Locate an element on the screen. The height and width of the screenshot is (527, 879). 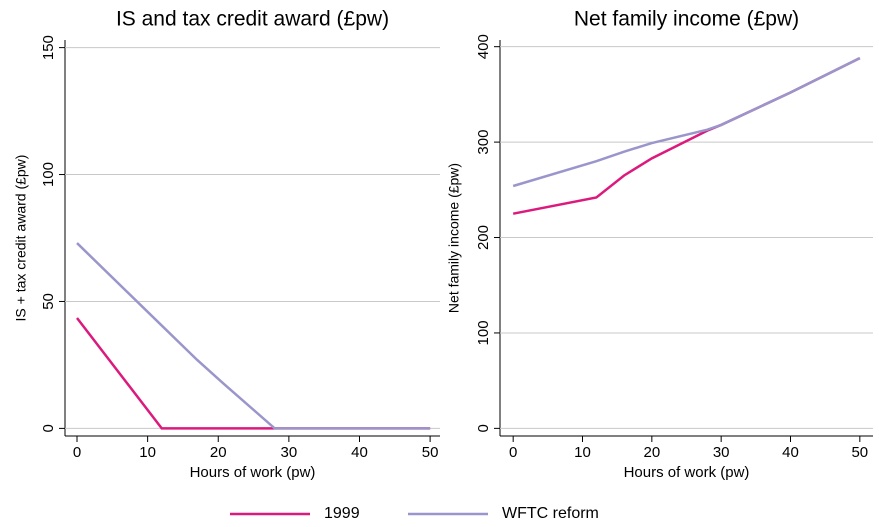
y-axis-label: Net family income (£pw) is located at coordinates (454, 238).